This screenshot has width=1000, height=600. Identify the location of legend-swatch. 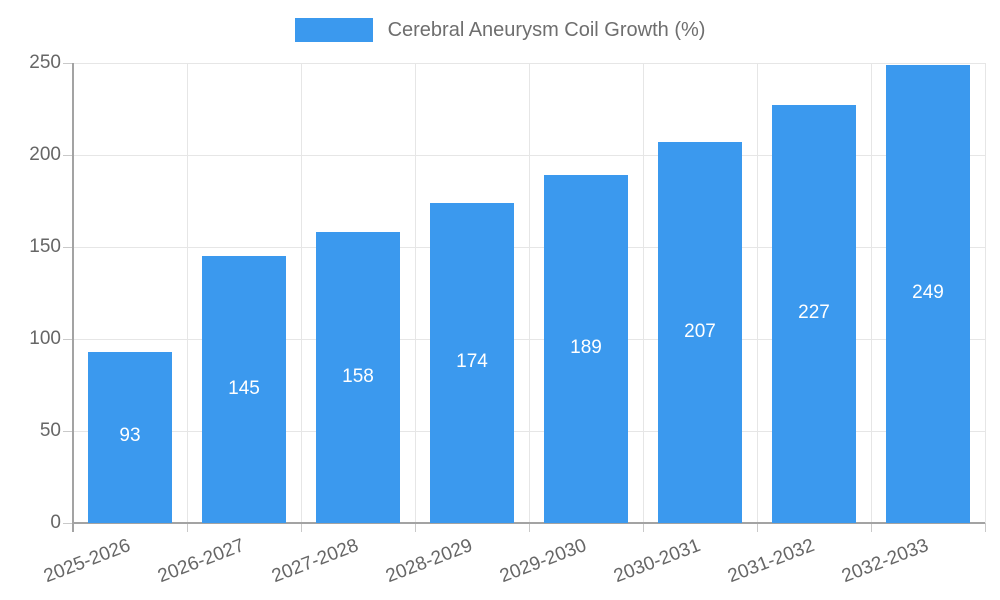
(333, 30).